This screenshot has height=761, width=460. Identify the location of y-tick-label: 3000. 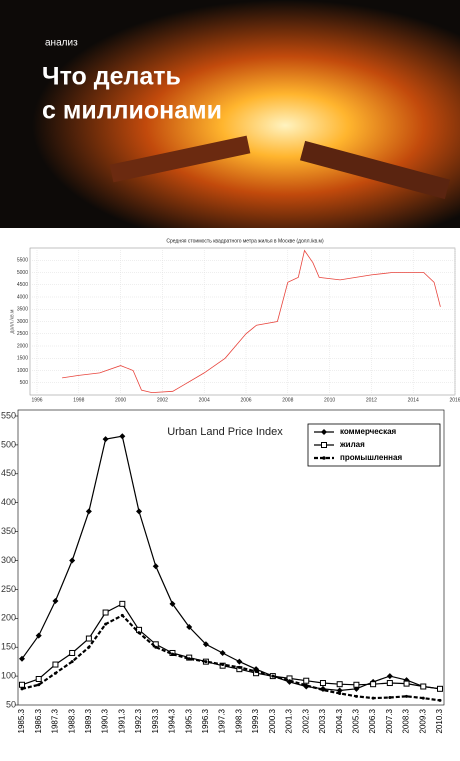
(22, 322).